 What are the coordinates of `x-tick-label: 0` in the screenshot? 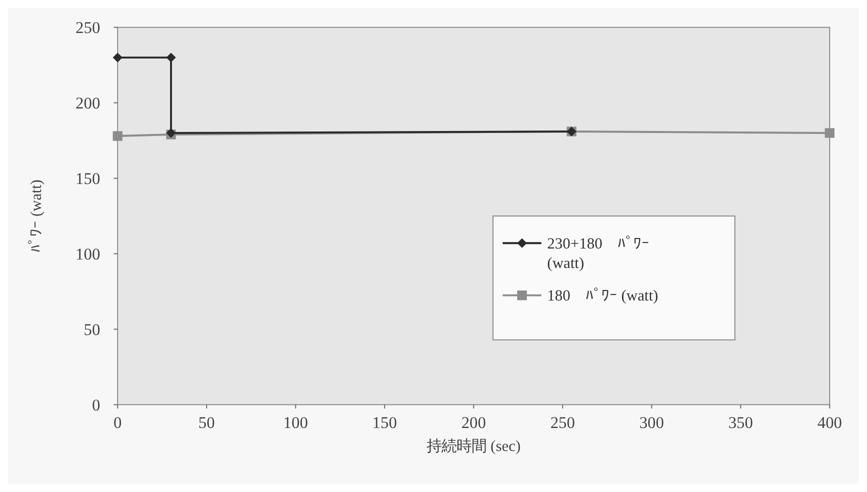 It's located at (118, 422).